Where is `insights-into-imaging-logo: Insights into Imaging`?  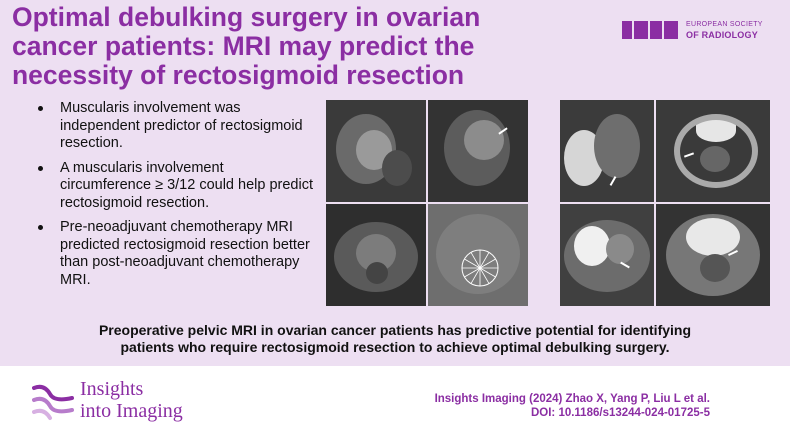 insights-into-imaging-logo: Insights into Imaging is located at coordinates (127, 403).